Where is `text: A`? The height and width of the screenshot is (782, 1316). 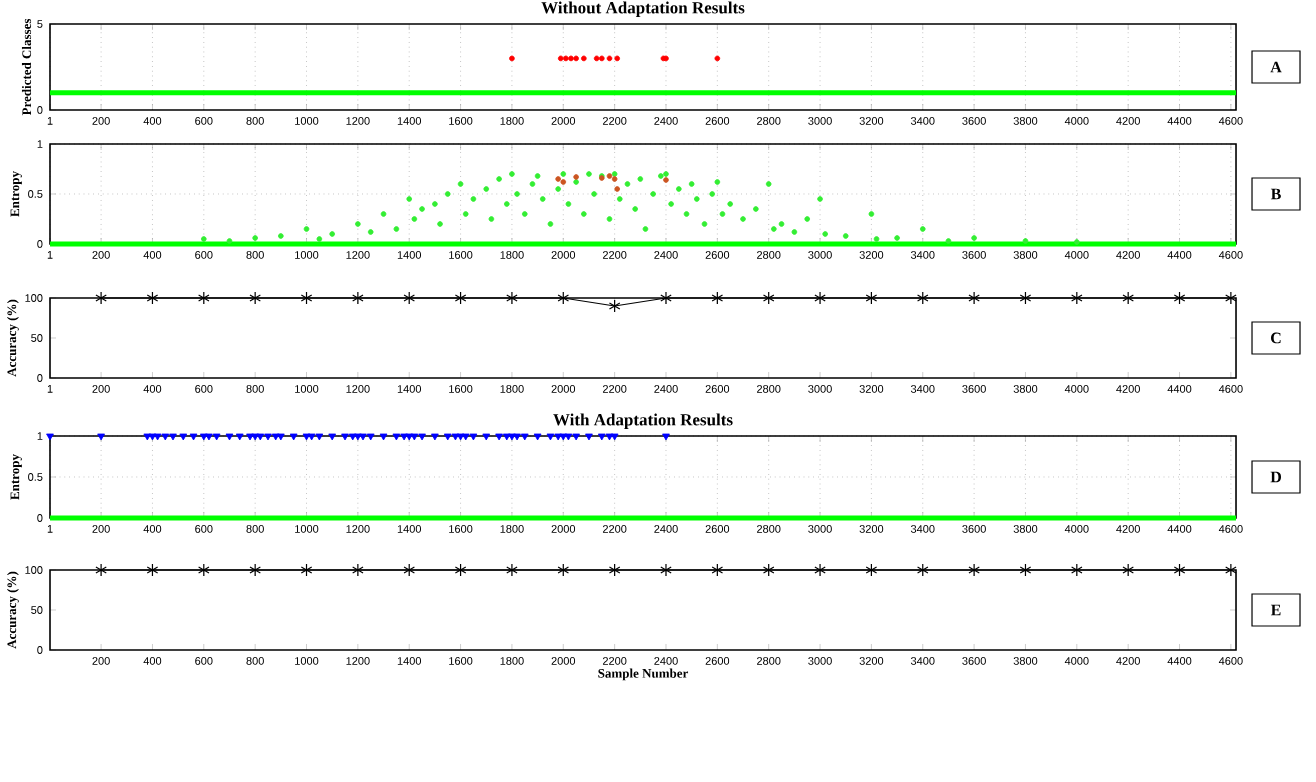
text: A is located at coordinates (1276, 67).